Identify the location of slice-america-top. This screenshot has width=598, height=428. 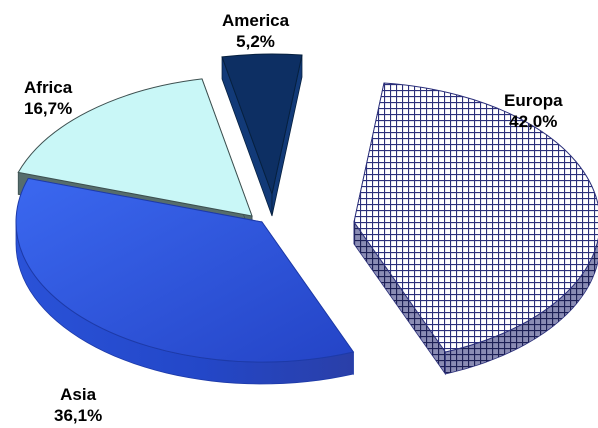
(262, 124).